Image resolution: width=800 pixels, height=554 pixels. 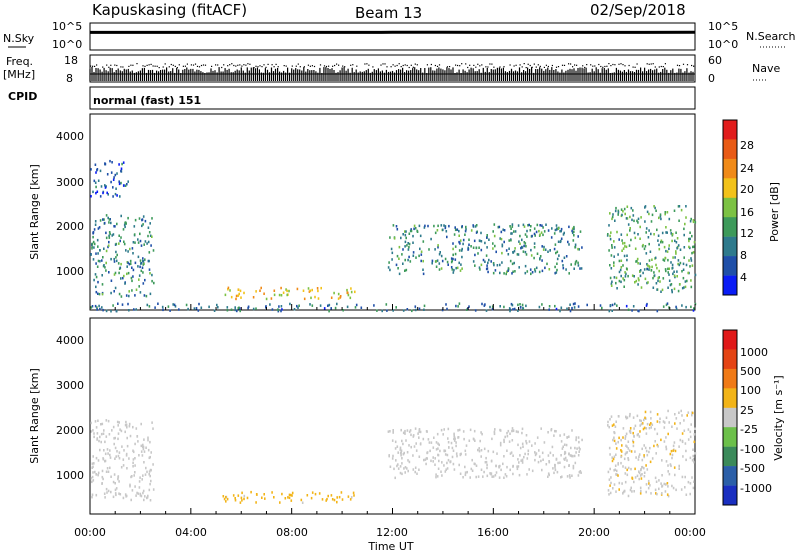 I want to click on vel-cb-m25: -25, so click(x=749, y=429).